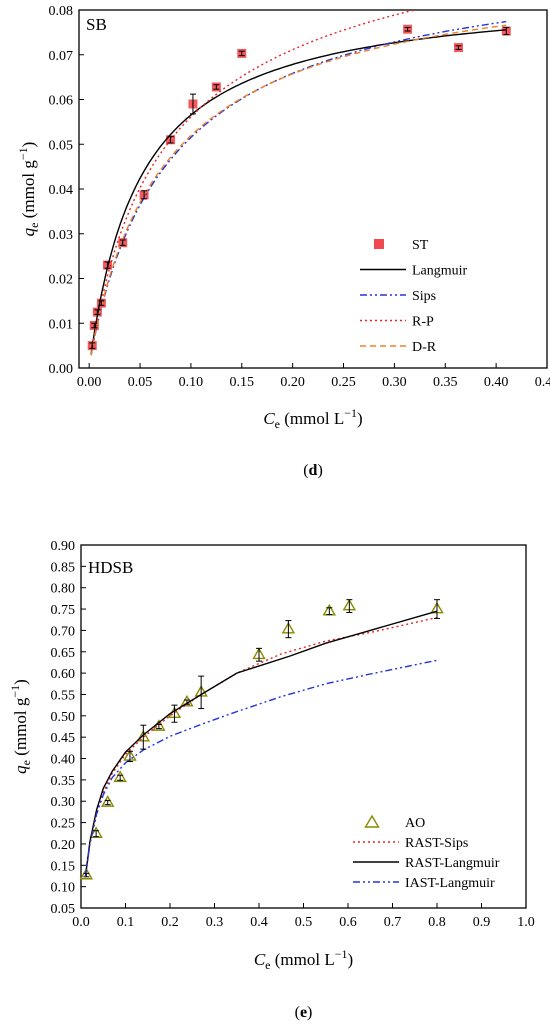 The height and width of the screenshot is (1026, 550). What do you see at coordinates (372, 821) in the screenshot?
I see `legend-marker-ao` at bounding box center [372, 821].